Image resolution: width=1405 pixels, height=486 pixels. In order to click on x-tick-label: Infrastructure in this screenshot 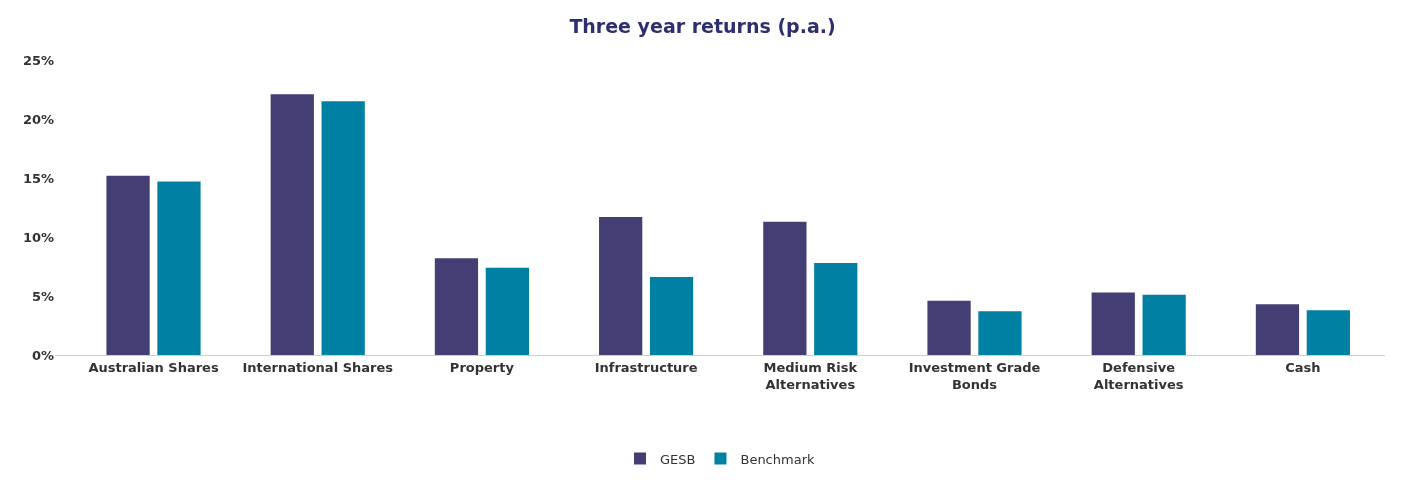, I will do `click(646, 367)`.